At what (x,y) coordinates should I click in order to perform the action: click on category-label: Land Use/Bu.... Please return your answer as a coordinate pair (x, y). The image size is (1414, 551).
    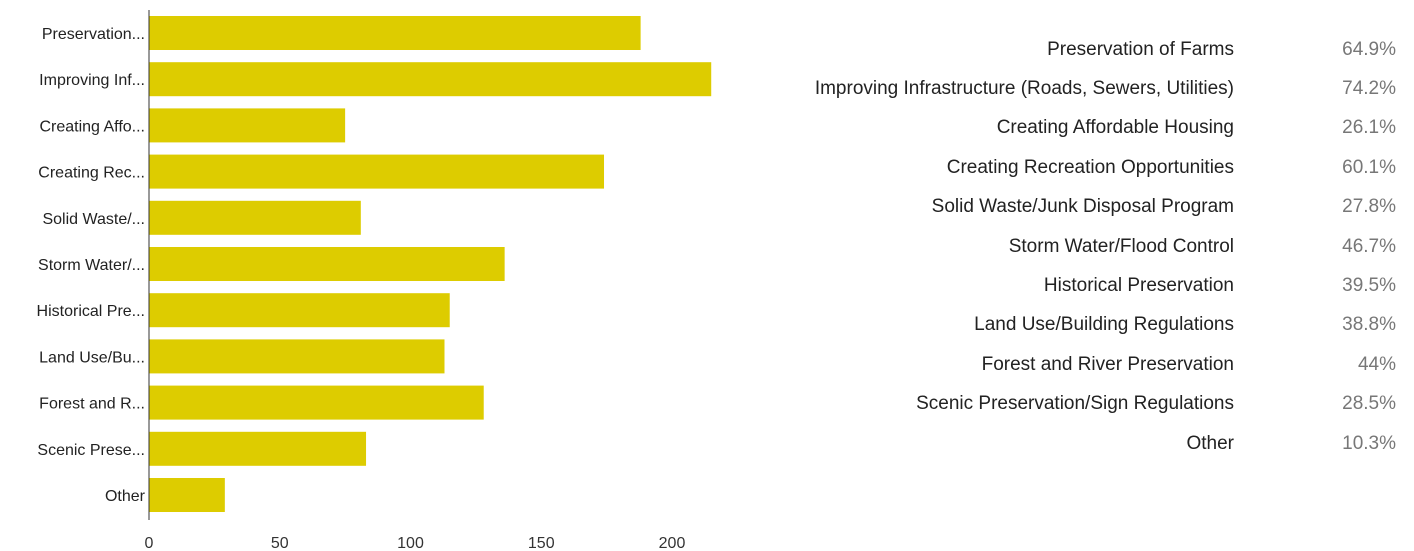
    Looking at the image, I should click on (92, 357).